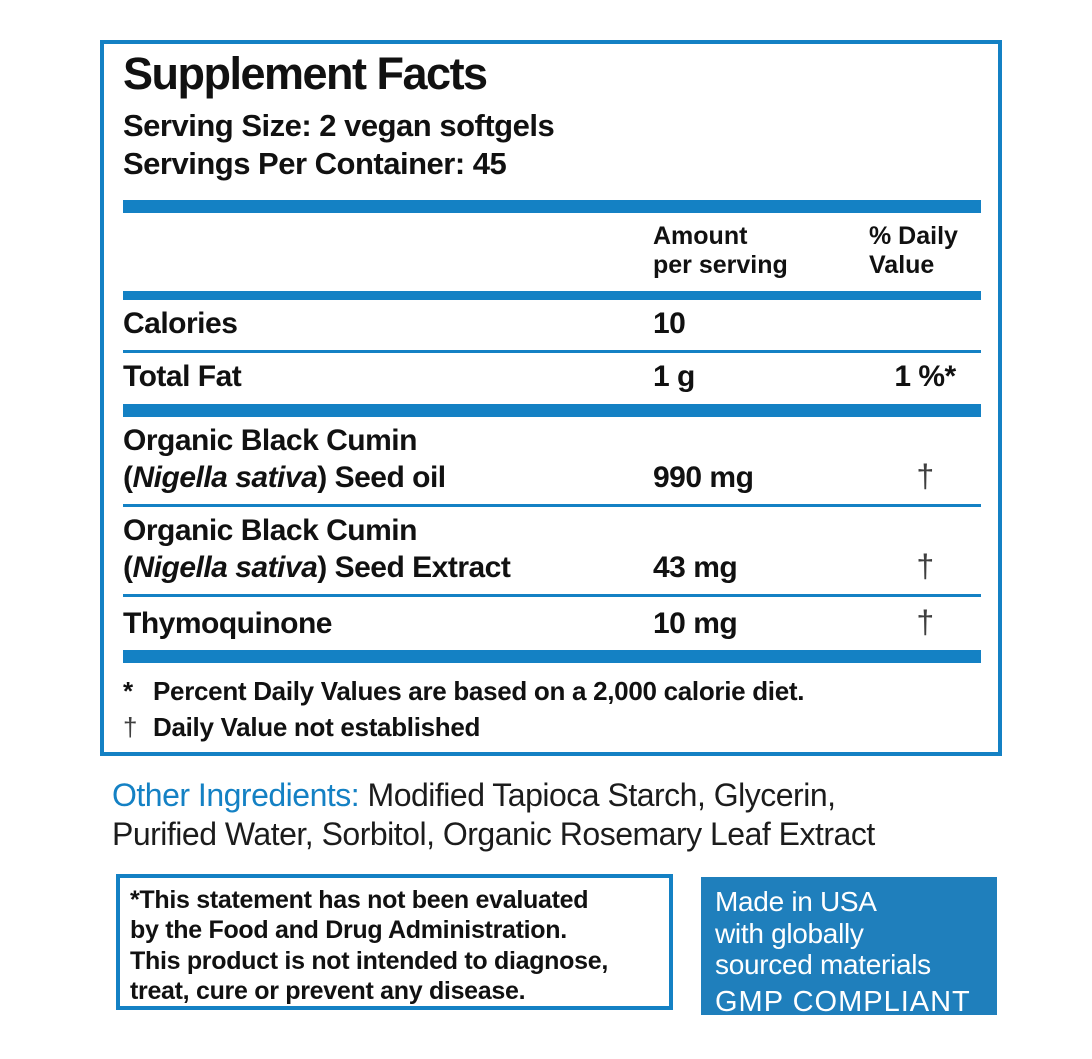  What do you see at coordinates (348, 930) in the screenshot?
I see `disclaimer-line: by the Food and Drug Administration.` at bounding box center [348, 930].